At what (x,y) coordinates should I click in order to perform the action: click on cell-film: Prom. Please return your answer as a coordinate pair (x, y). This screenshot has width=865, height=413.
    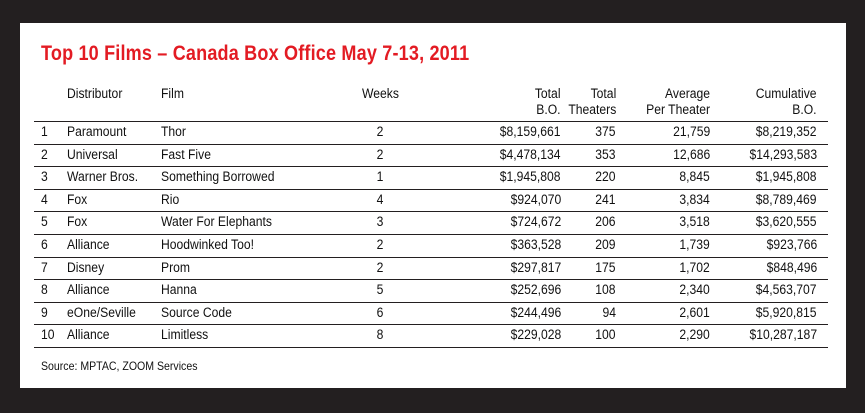
    Looking at the image, I should click on (176, 267).